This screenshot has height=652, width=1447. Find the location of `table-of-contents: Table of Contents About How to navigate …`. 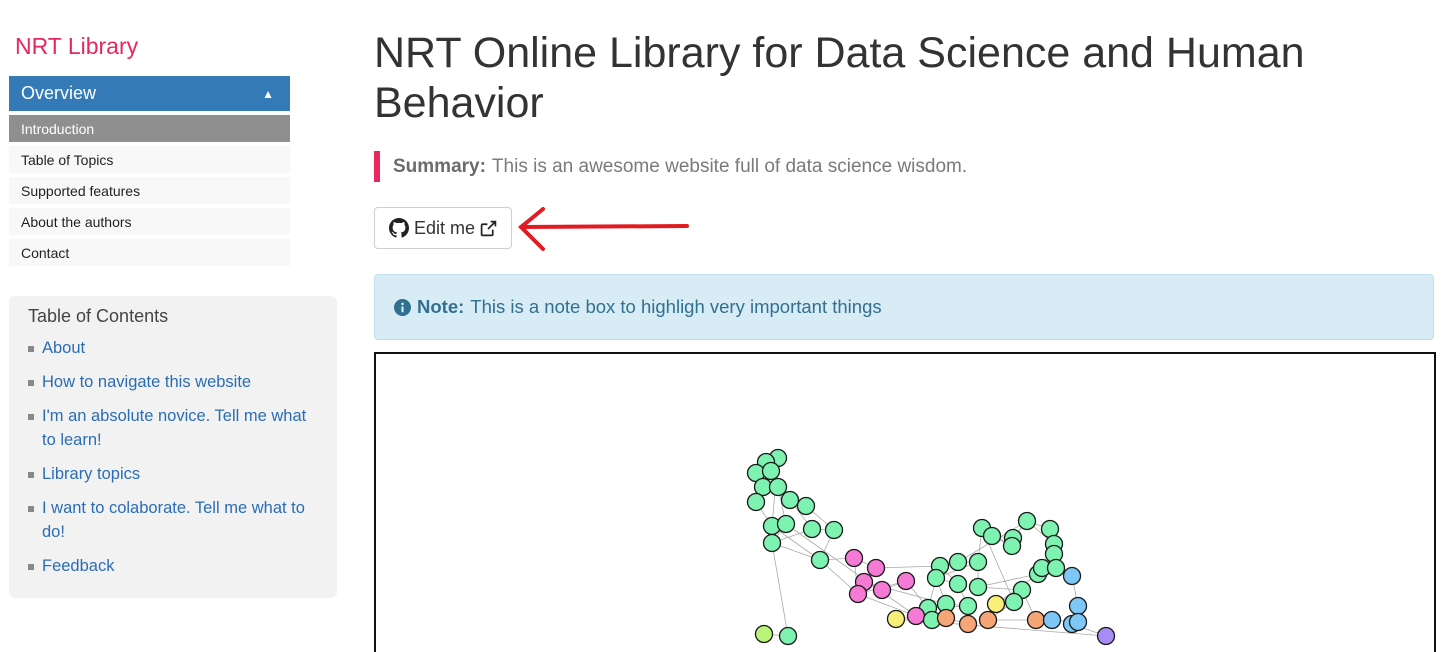

table-of-contents: Table of Contents About How to navigate … is located at coordinates (173, 447).